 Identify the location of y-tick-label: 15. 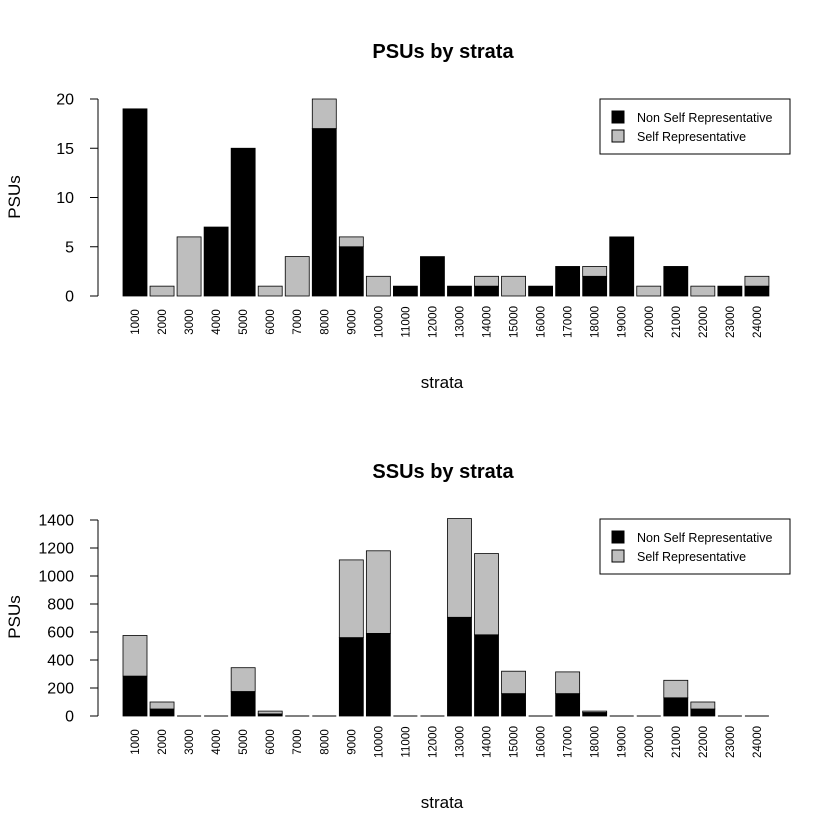
(65, 149).